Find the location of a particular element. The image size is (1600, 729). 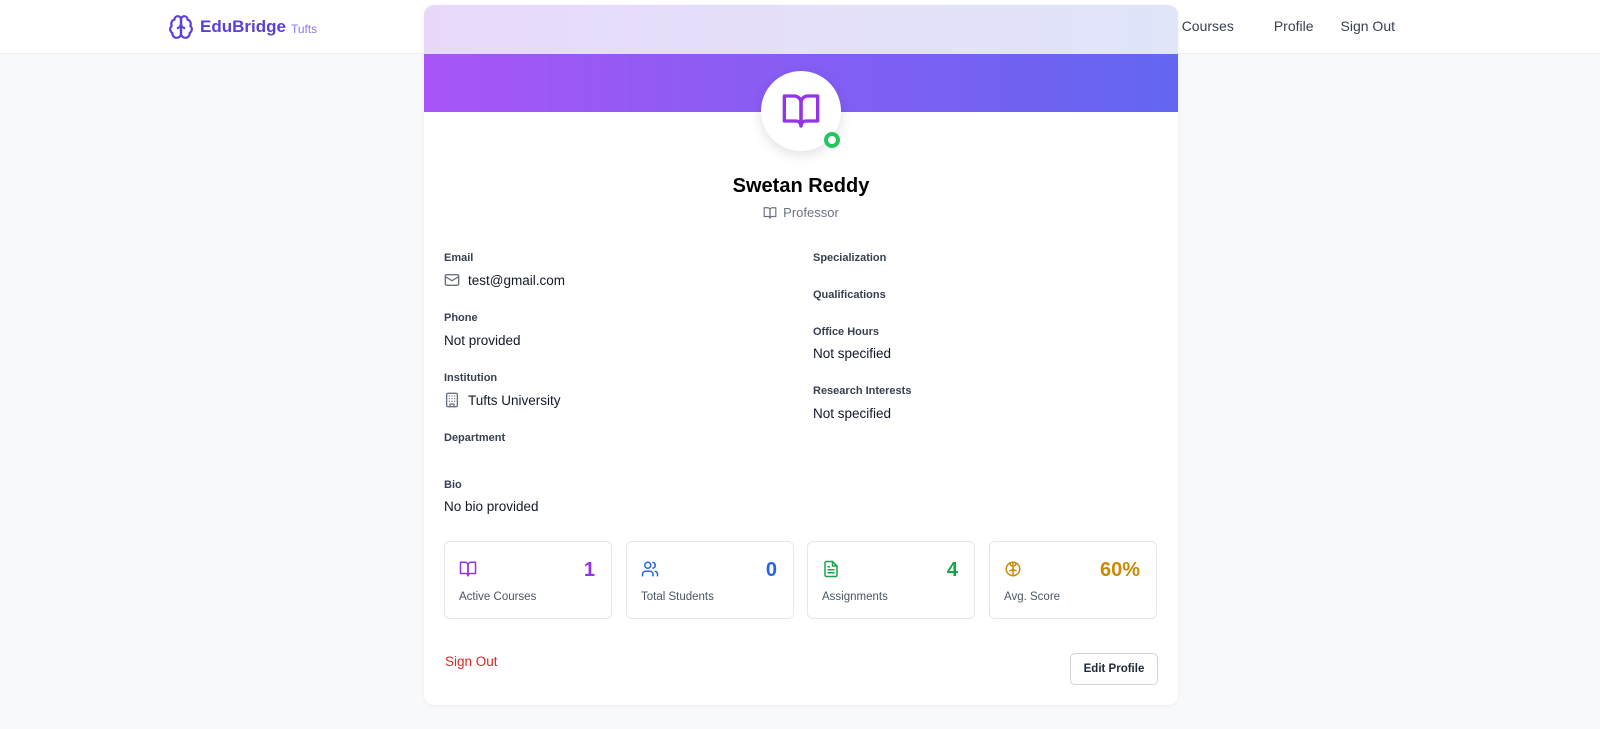

edit-profile-button: Edit Profile is located at coordinates (1114, 669).